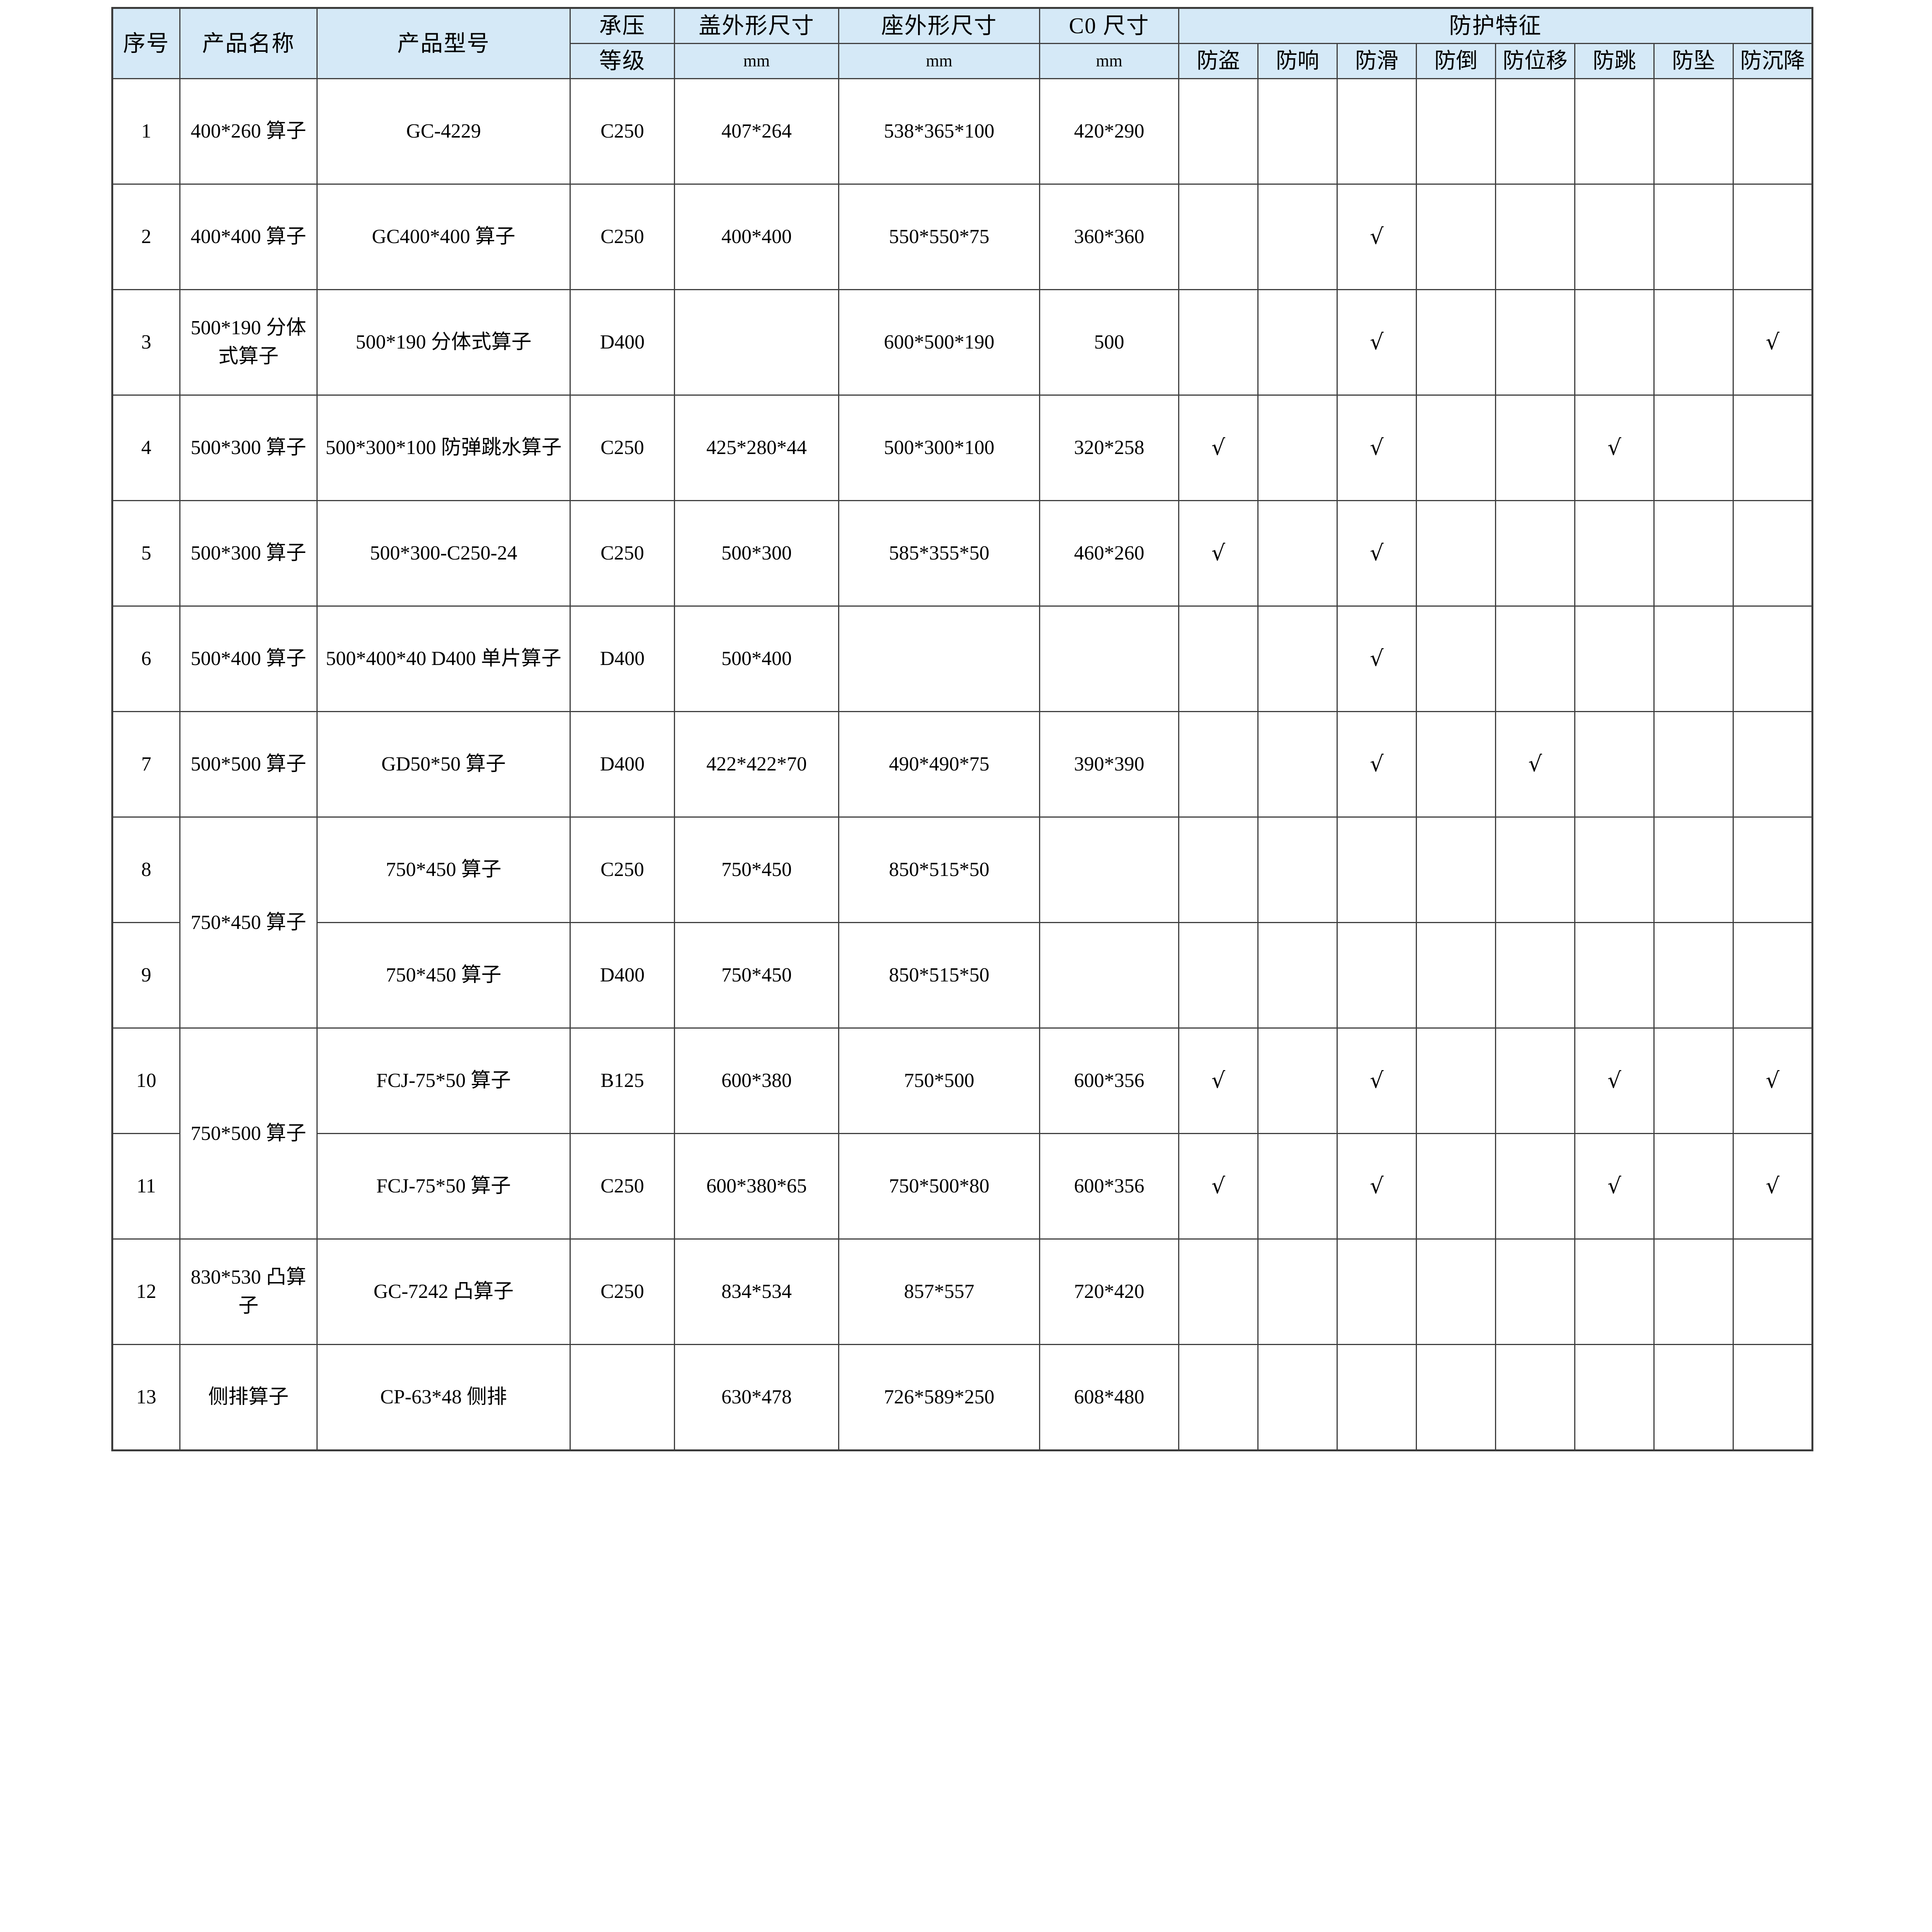  I want to click on row-seat-dimension: 538*365*100, so click(939, 131).